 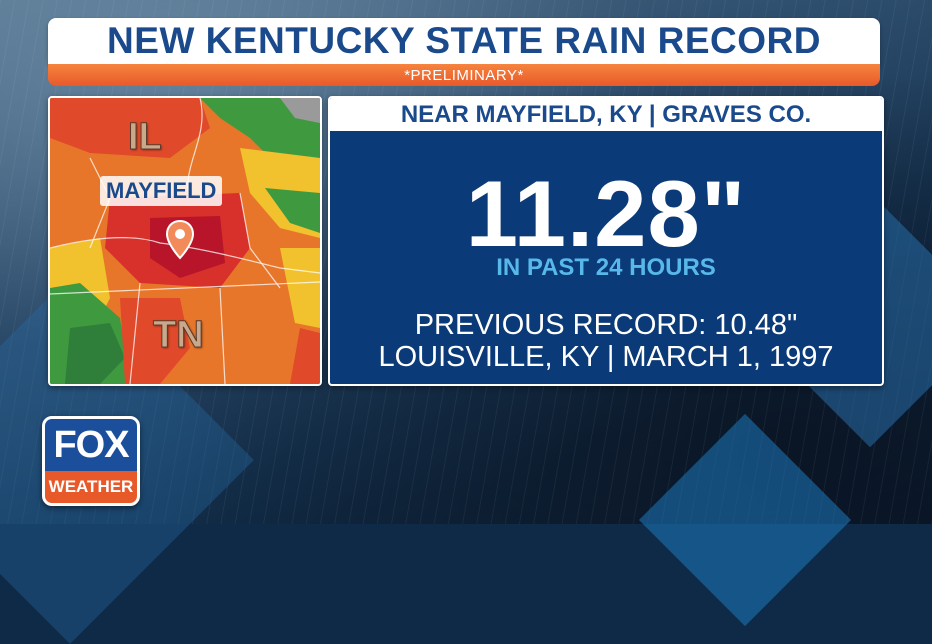 I want to click on logo-top: FOX, so click(x=91, y=445).